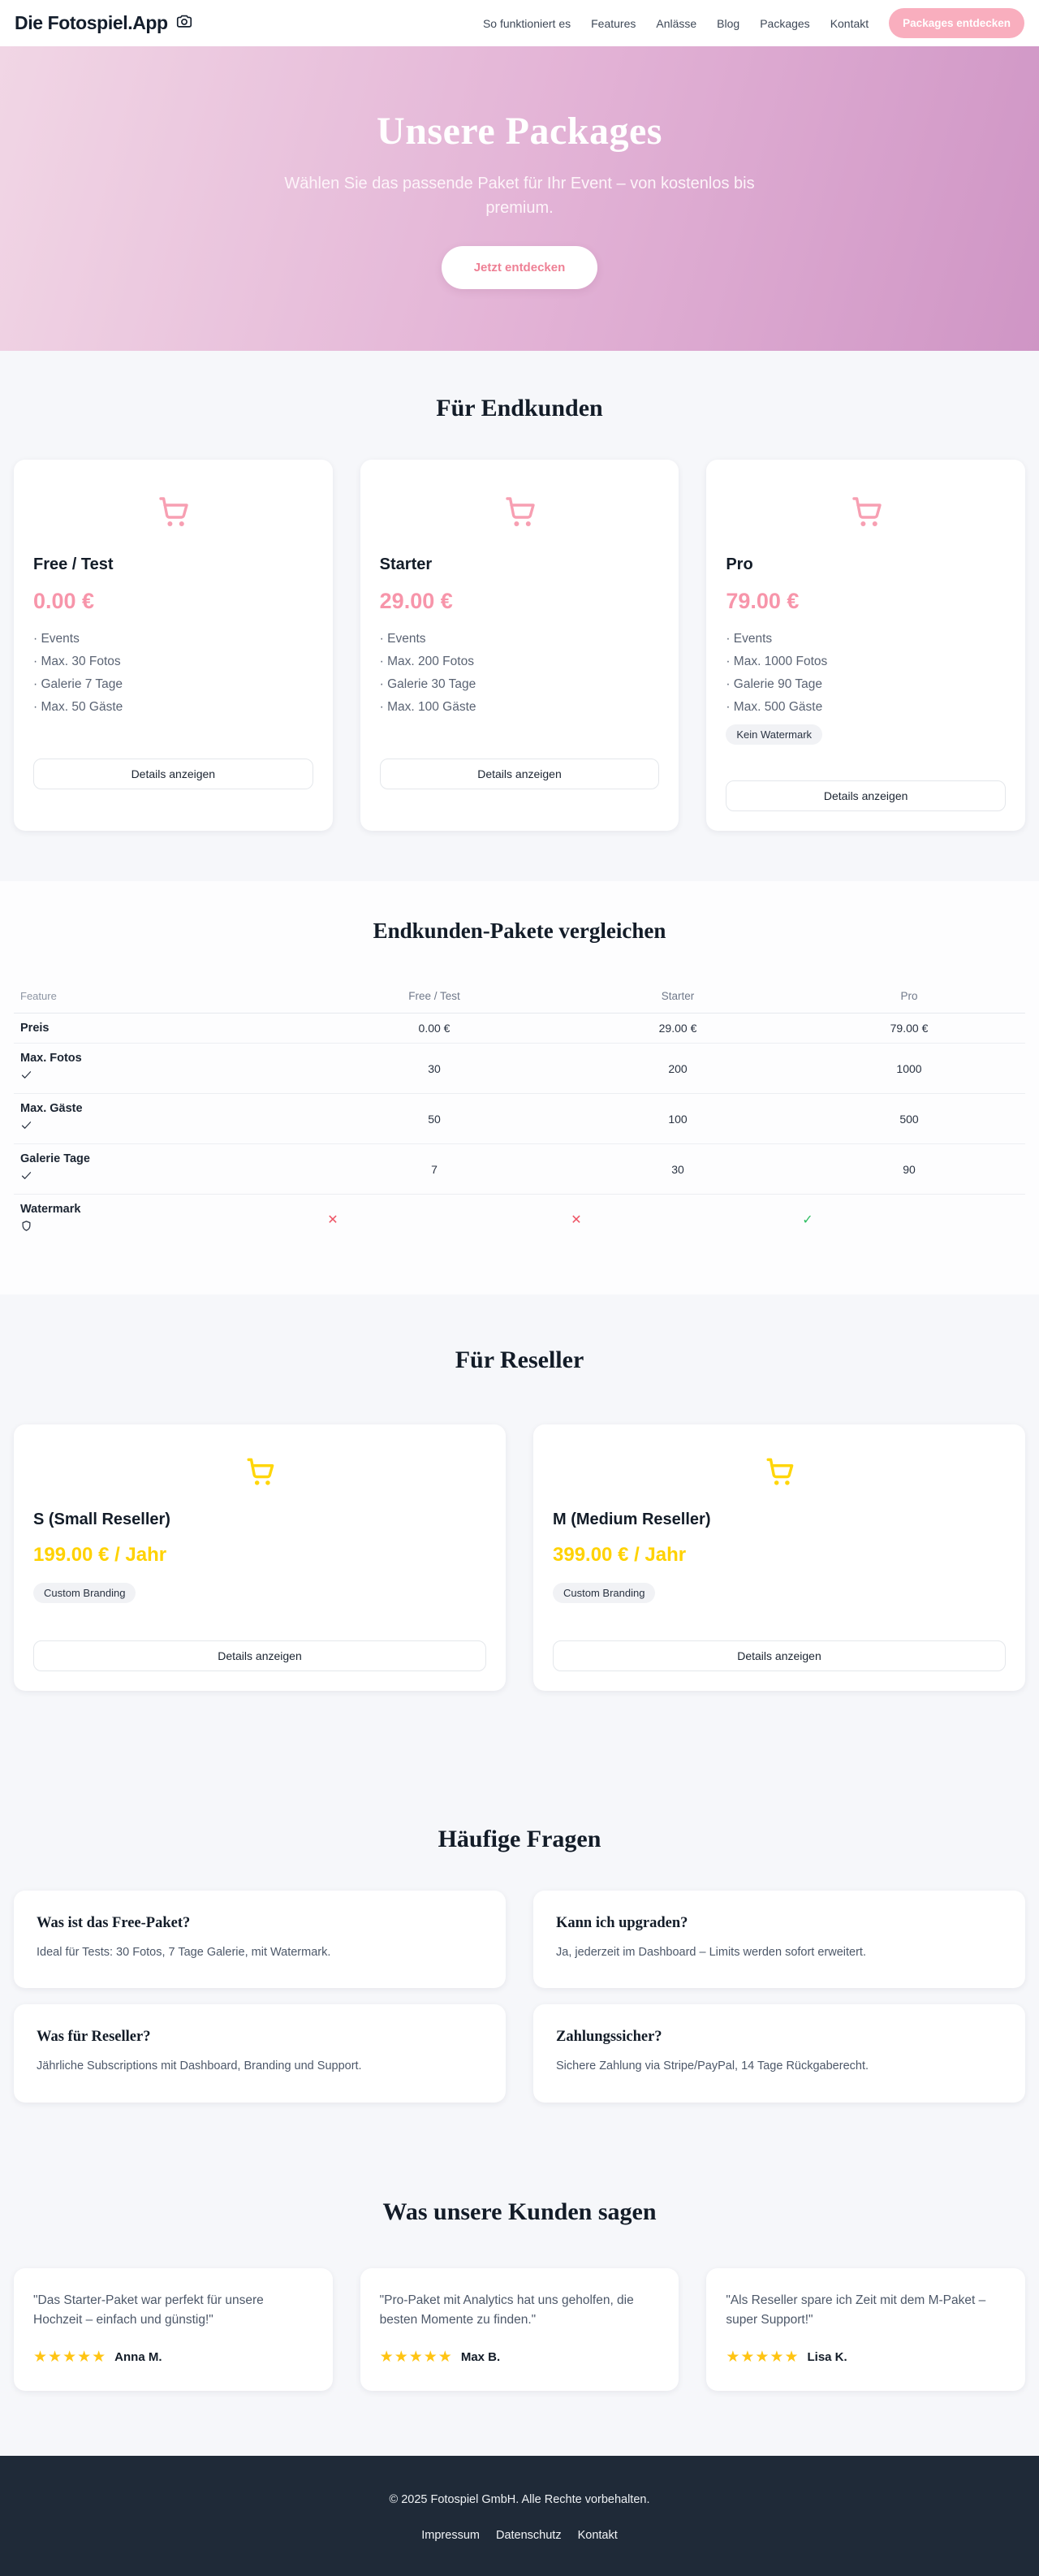  I want to click on camera-icon, so click(184, 24).